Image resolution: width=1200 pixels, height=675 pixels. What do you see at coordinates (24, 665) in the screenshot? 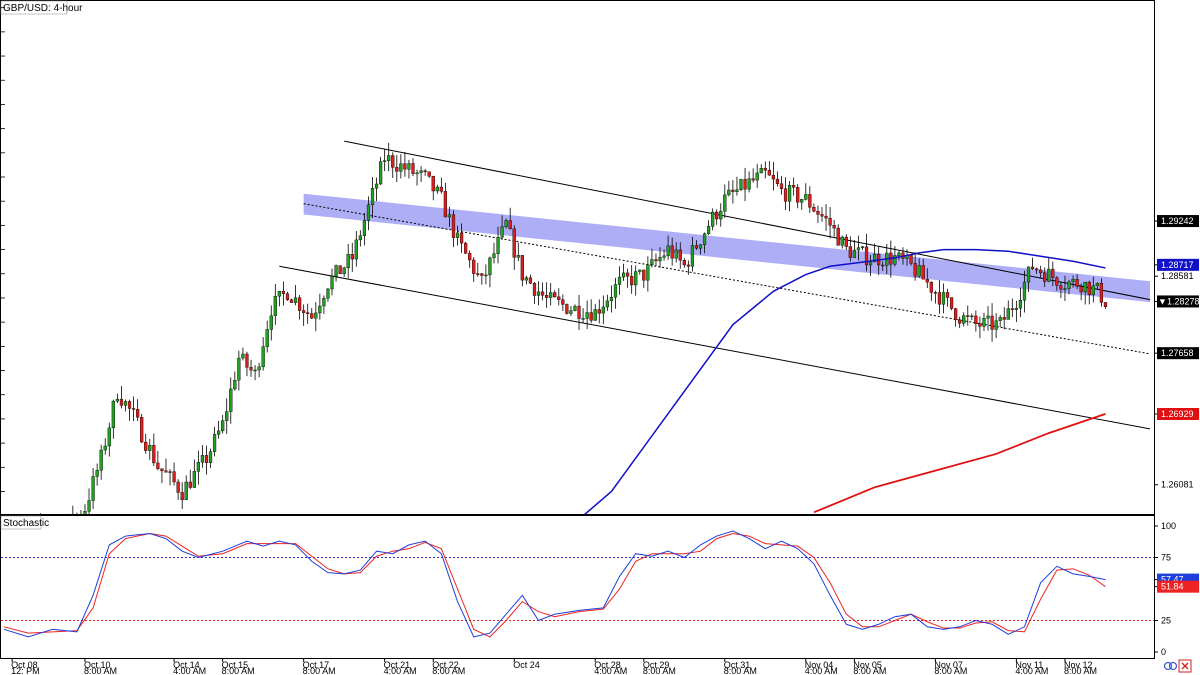
I see `x-date-label: Oct 08` at bounding box center [24, 665].